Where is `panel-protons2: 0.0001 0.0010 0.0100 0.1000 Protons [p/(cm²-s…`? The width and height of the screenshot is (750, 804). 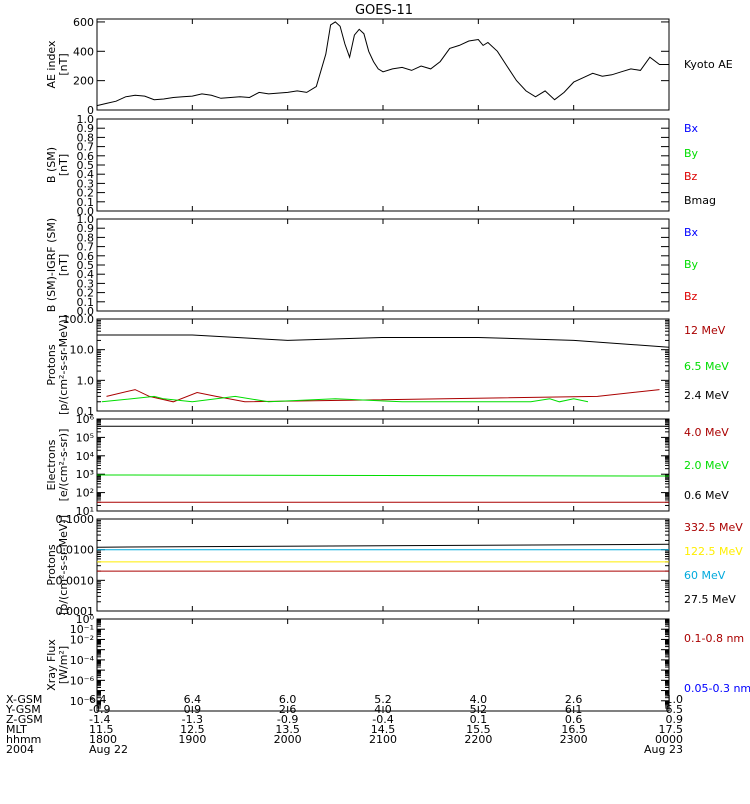
panel-protons2: 0.0001 0.0010 0.0100 0.1000 Protons [p/(cm²-s… is located at coordinates (394, 565).